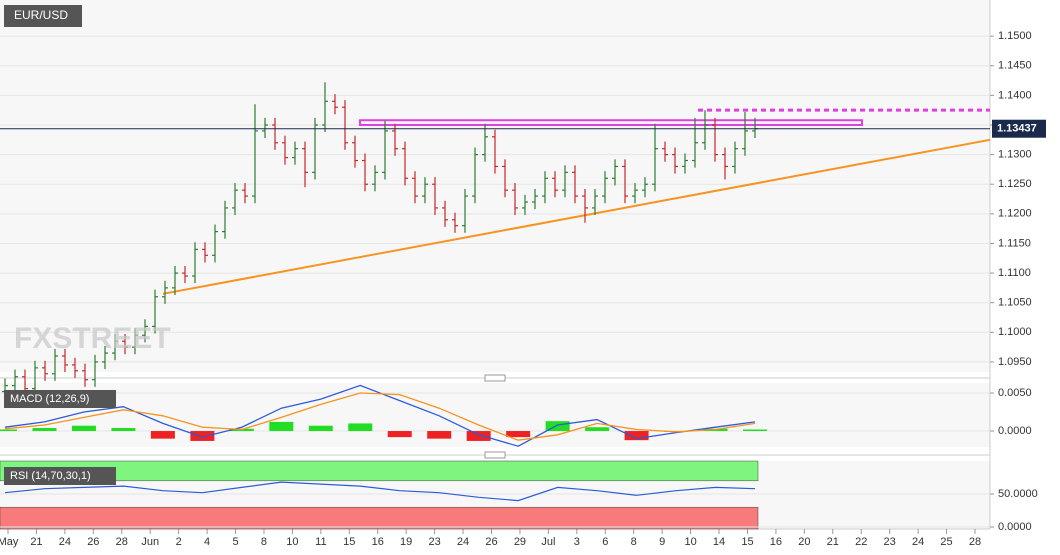 Image resolution: width=1060 pixels, height=555 pixels. What do you see at coordinates (1015, 393) in the screenshot?
I see `y-tick-label: 0.0050` at bounding box center [1015, 393].